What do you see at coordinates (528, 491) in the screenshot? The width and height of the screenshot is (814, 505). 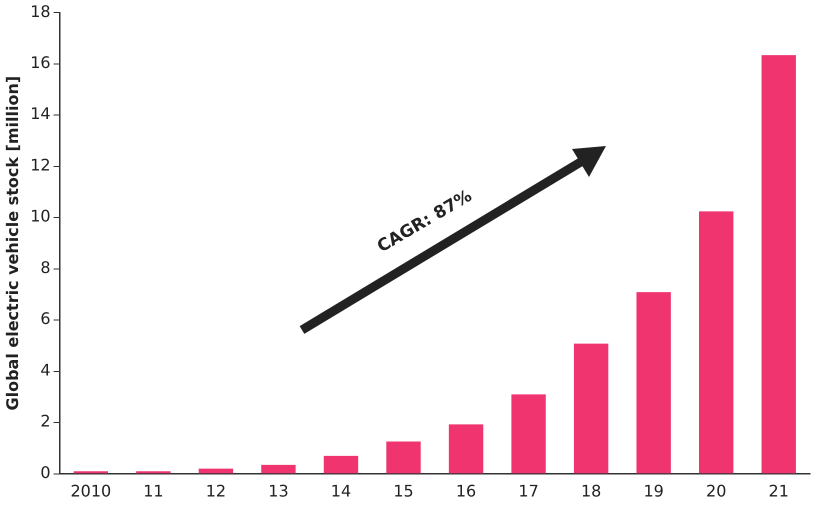 I see `x-tick-label: 17` at bounding box center [528, 491].